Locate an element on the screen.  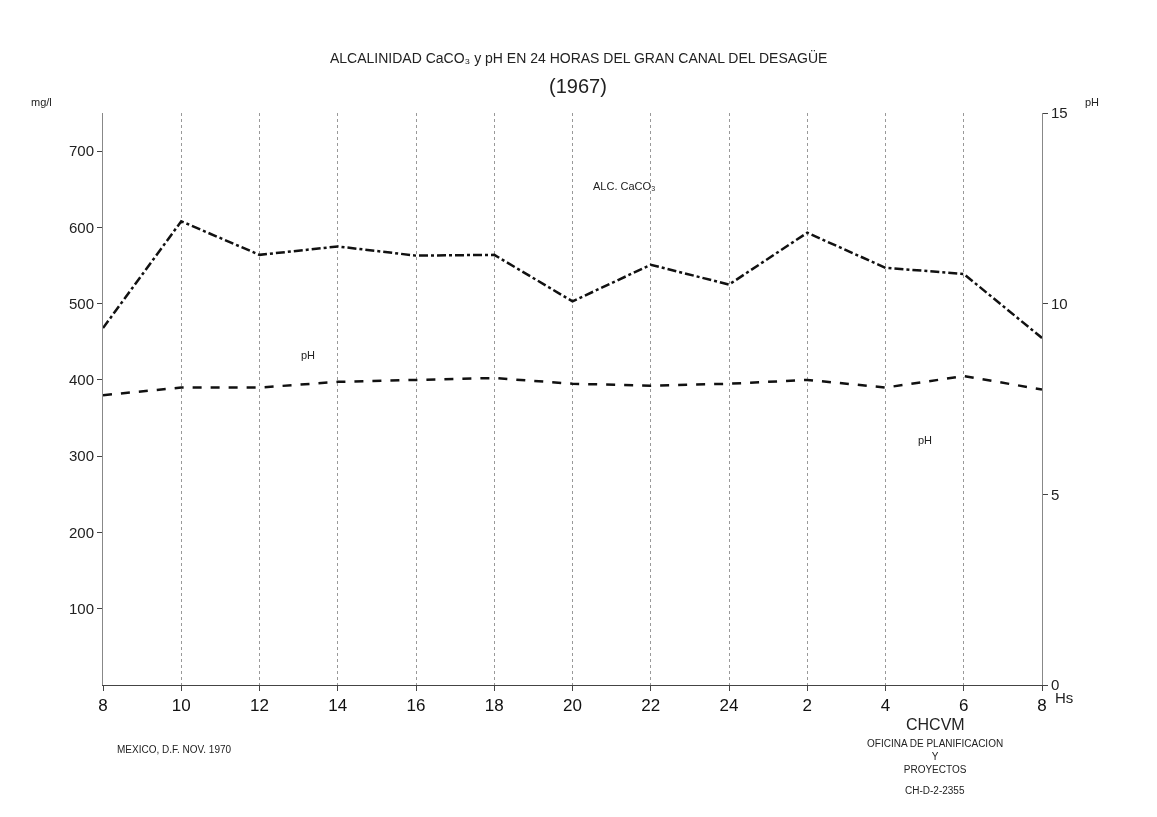
x-tick-label: 22 is located at coordinates (651, 706).